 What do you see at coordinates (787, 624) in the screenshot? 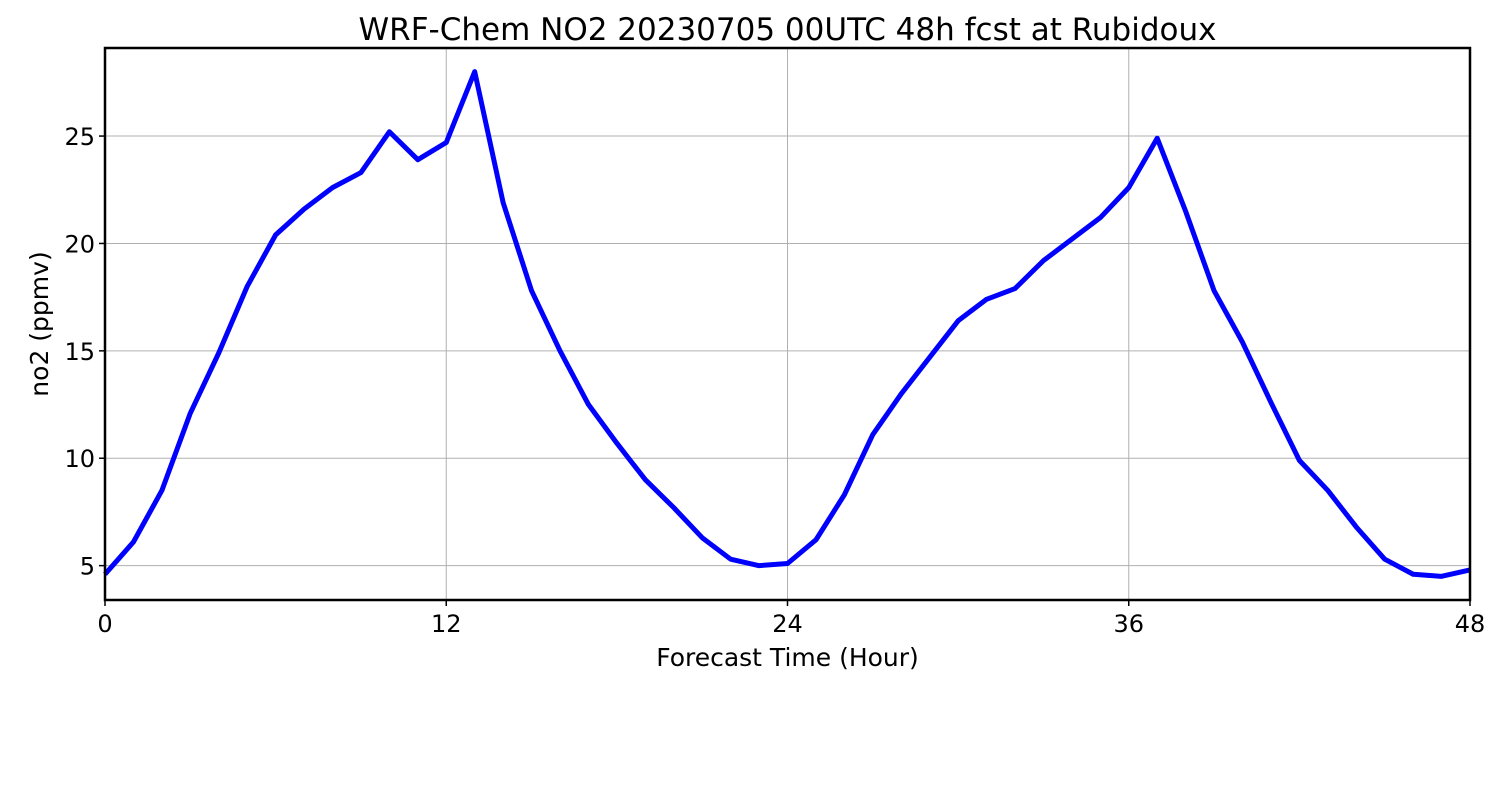
I see `x-tick-label: 24` at bounding box center [787, 624].